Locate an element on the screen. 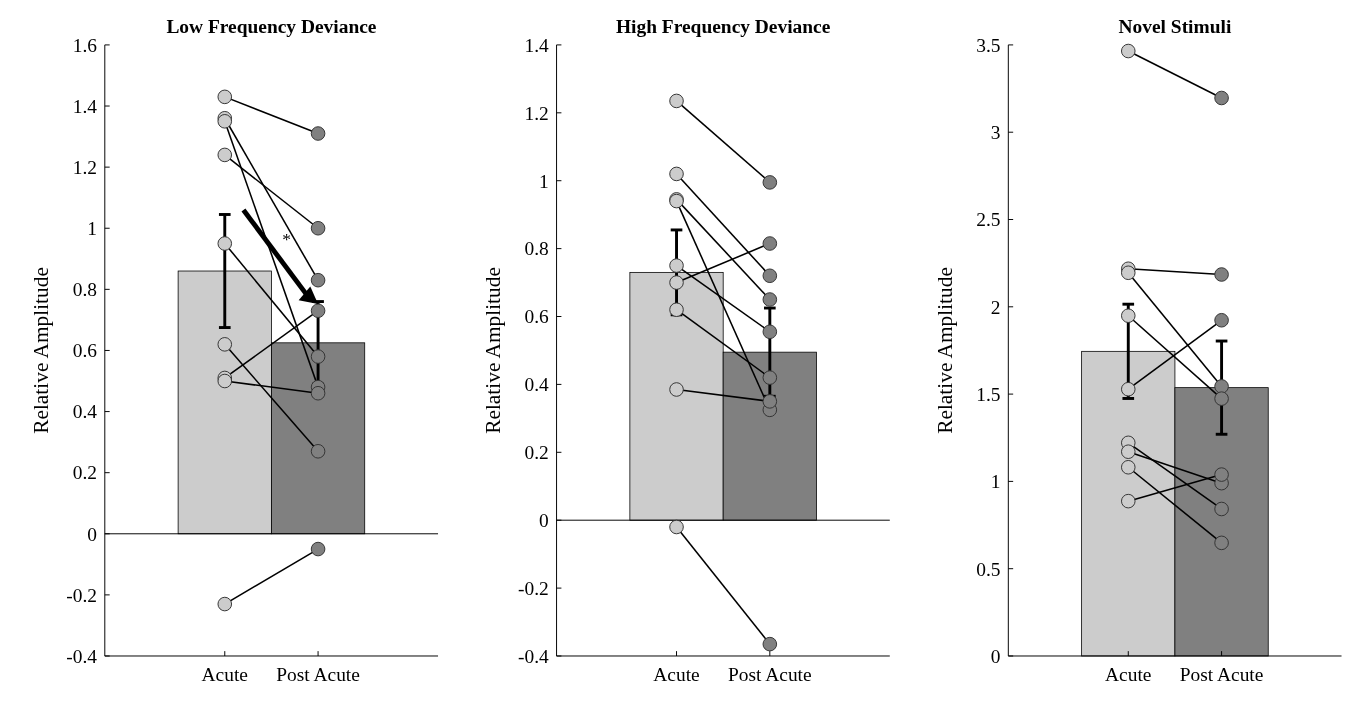 The width and height of the screenshot is (1360, 702). chart-title: High Frequency Deviance is located at coordinates (723, 27).